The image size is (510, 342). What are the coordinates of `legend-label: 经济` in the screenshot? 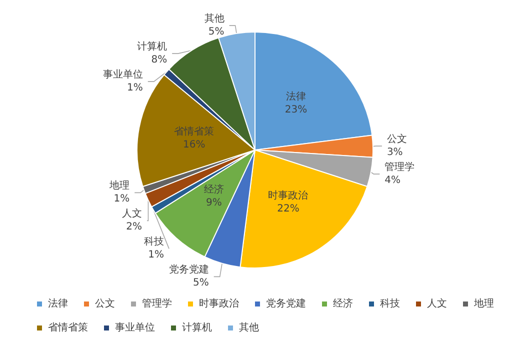 It's located at (343, 304).